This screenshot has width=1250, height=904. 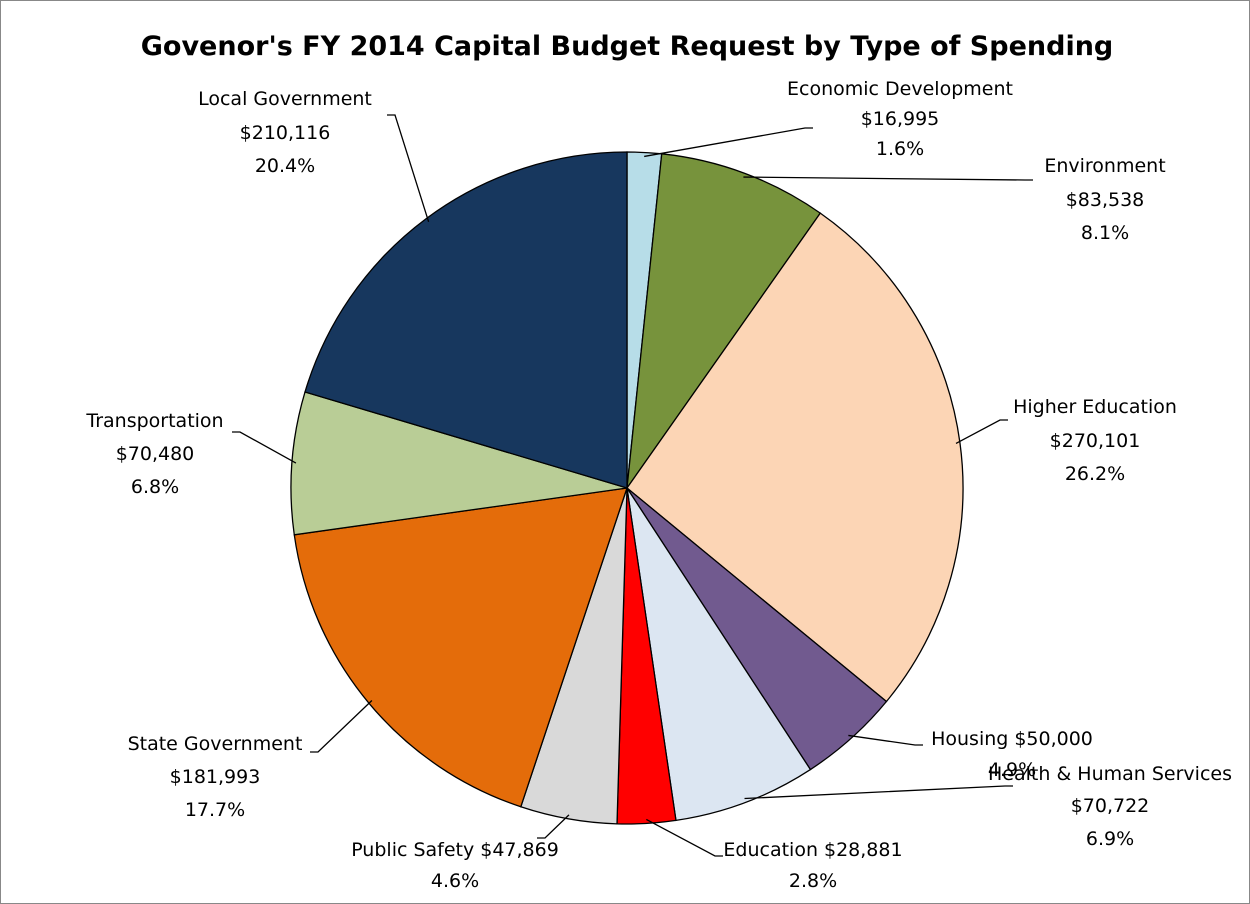 I want to click on value-label: $83,538, so click(x=1105, y=200).